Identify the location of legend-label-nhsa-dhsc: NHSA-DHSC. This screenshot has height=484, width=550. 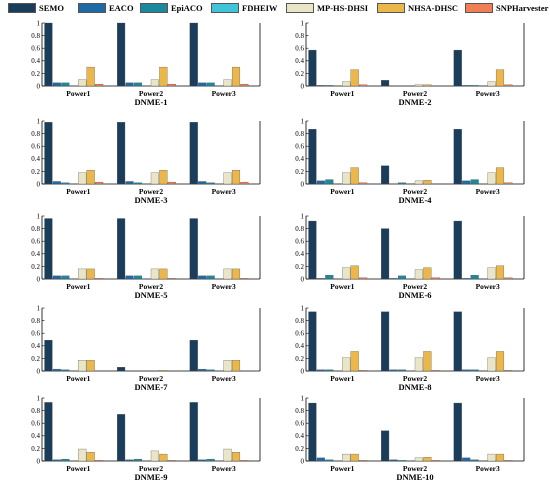
(433, 8).